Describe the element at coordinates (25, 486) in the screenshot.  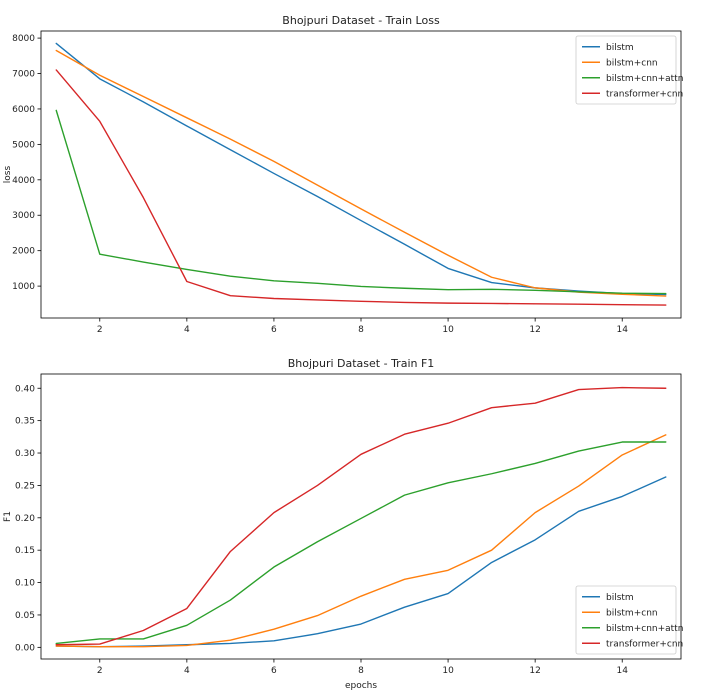
I see `y-tick-label: 0.25` at that location.